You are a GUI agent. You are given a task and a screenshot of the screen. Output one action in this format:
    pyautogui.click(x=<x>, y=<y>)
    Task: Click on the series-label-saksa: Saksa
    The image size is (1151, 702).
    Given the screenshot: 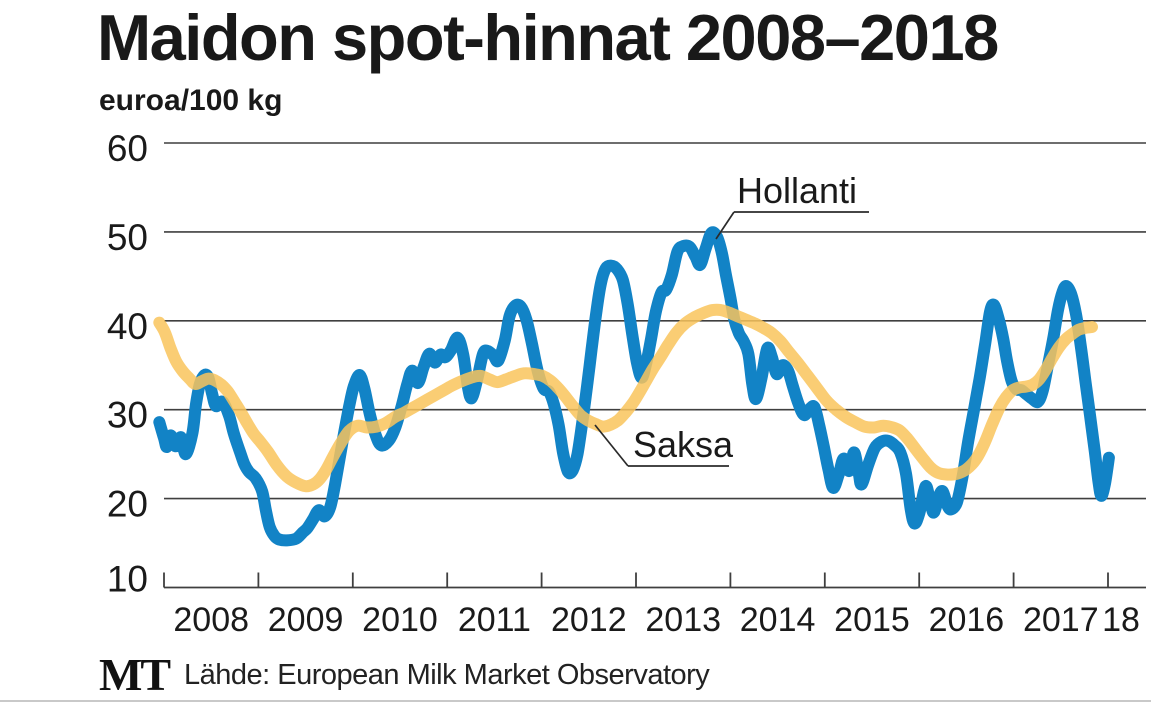 What is the action you would take?
    pyautogui.click(x=683, y=444)
    